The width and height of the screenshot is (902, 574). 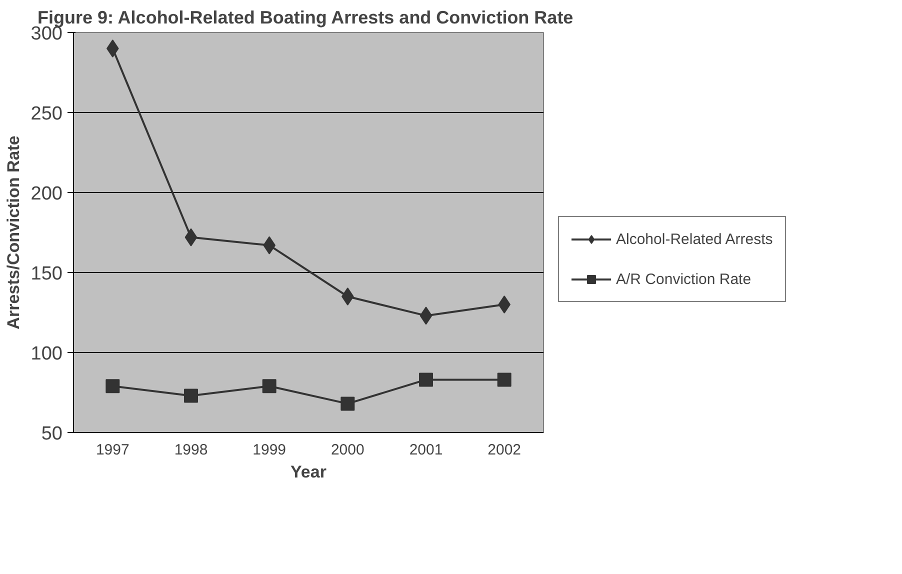 What do you see at coordinates (505, 450) in the screenshot?
I see `x-tick-label: 2002` at bounding box center [505, 450].